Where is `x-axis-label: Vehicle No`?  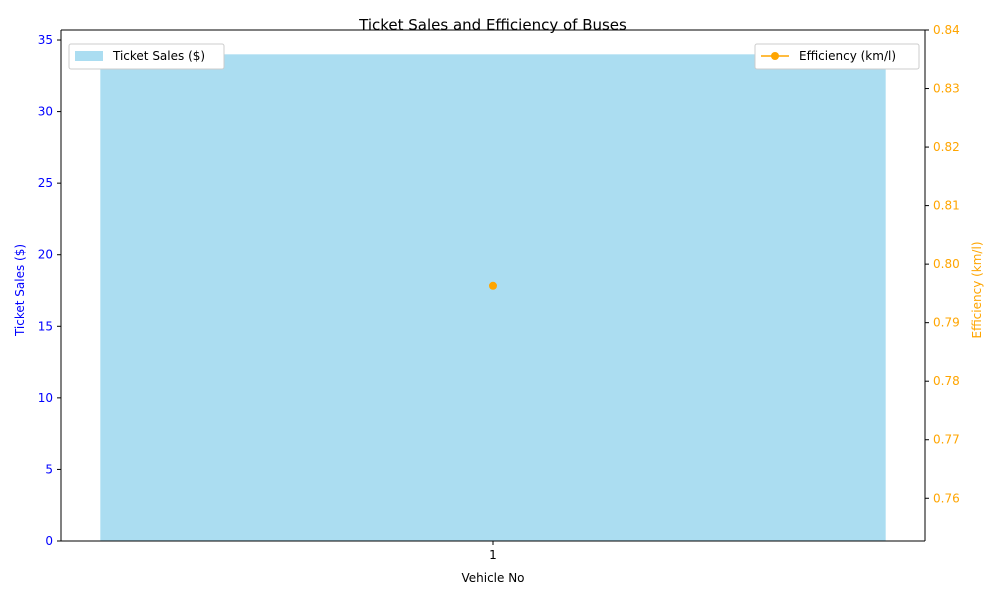
x-axis-label: Vehicle No is located at coordinates (492, 578).